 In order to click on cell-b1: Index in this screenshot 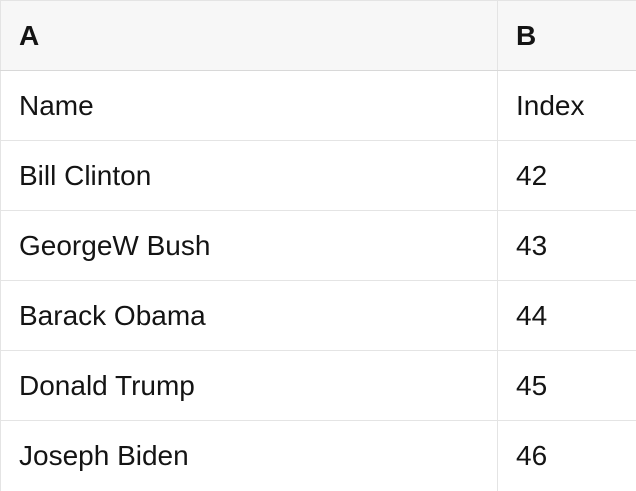, I will do `click(567, 106)`.